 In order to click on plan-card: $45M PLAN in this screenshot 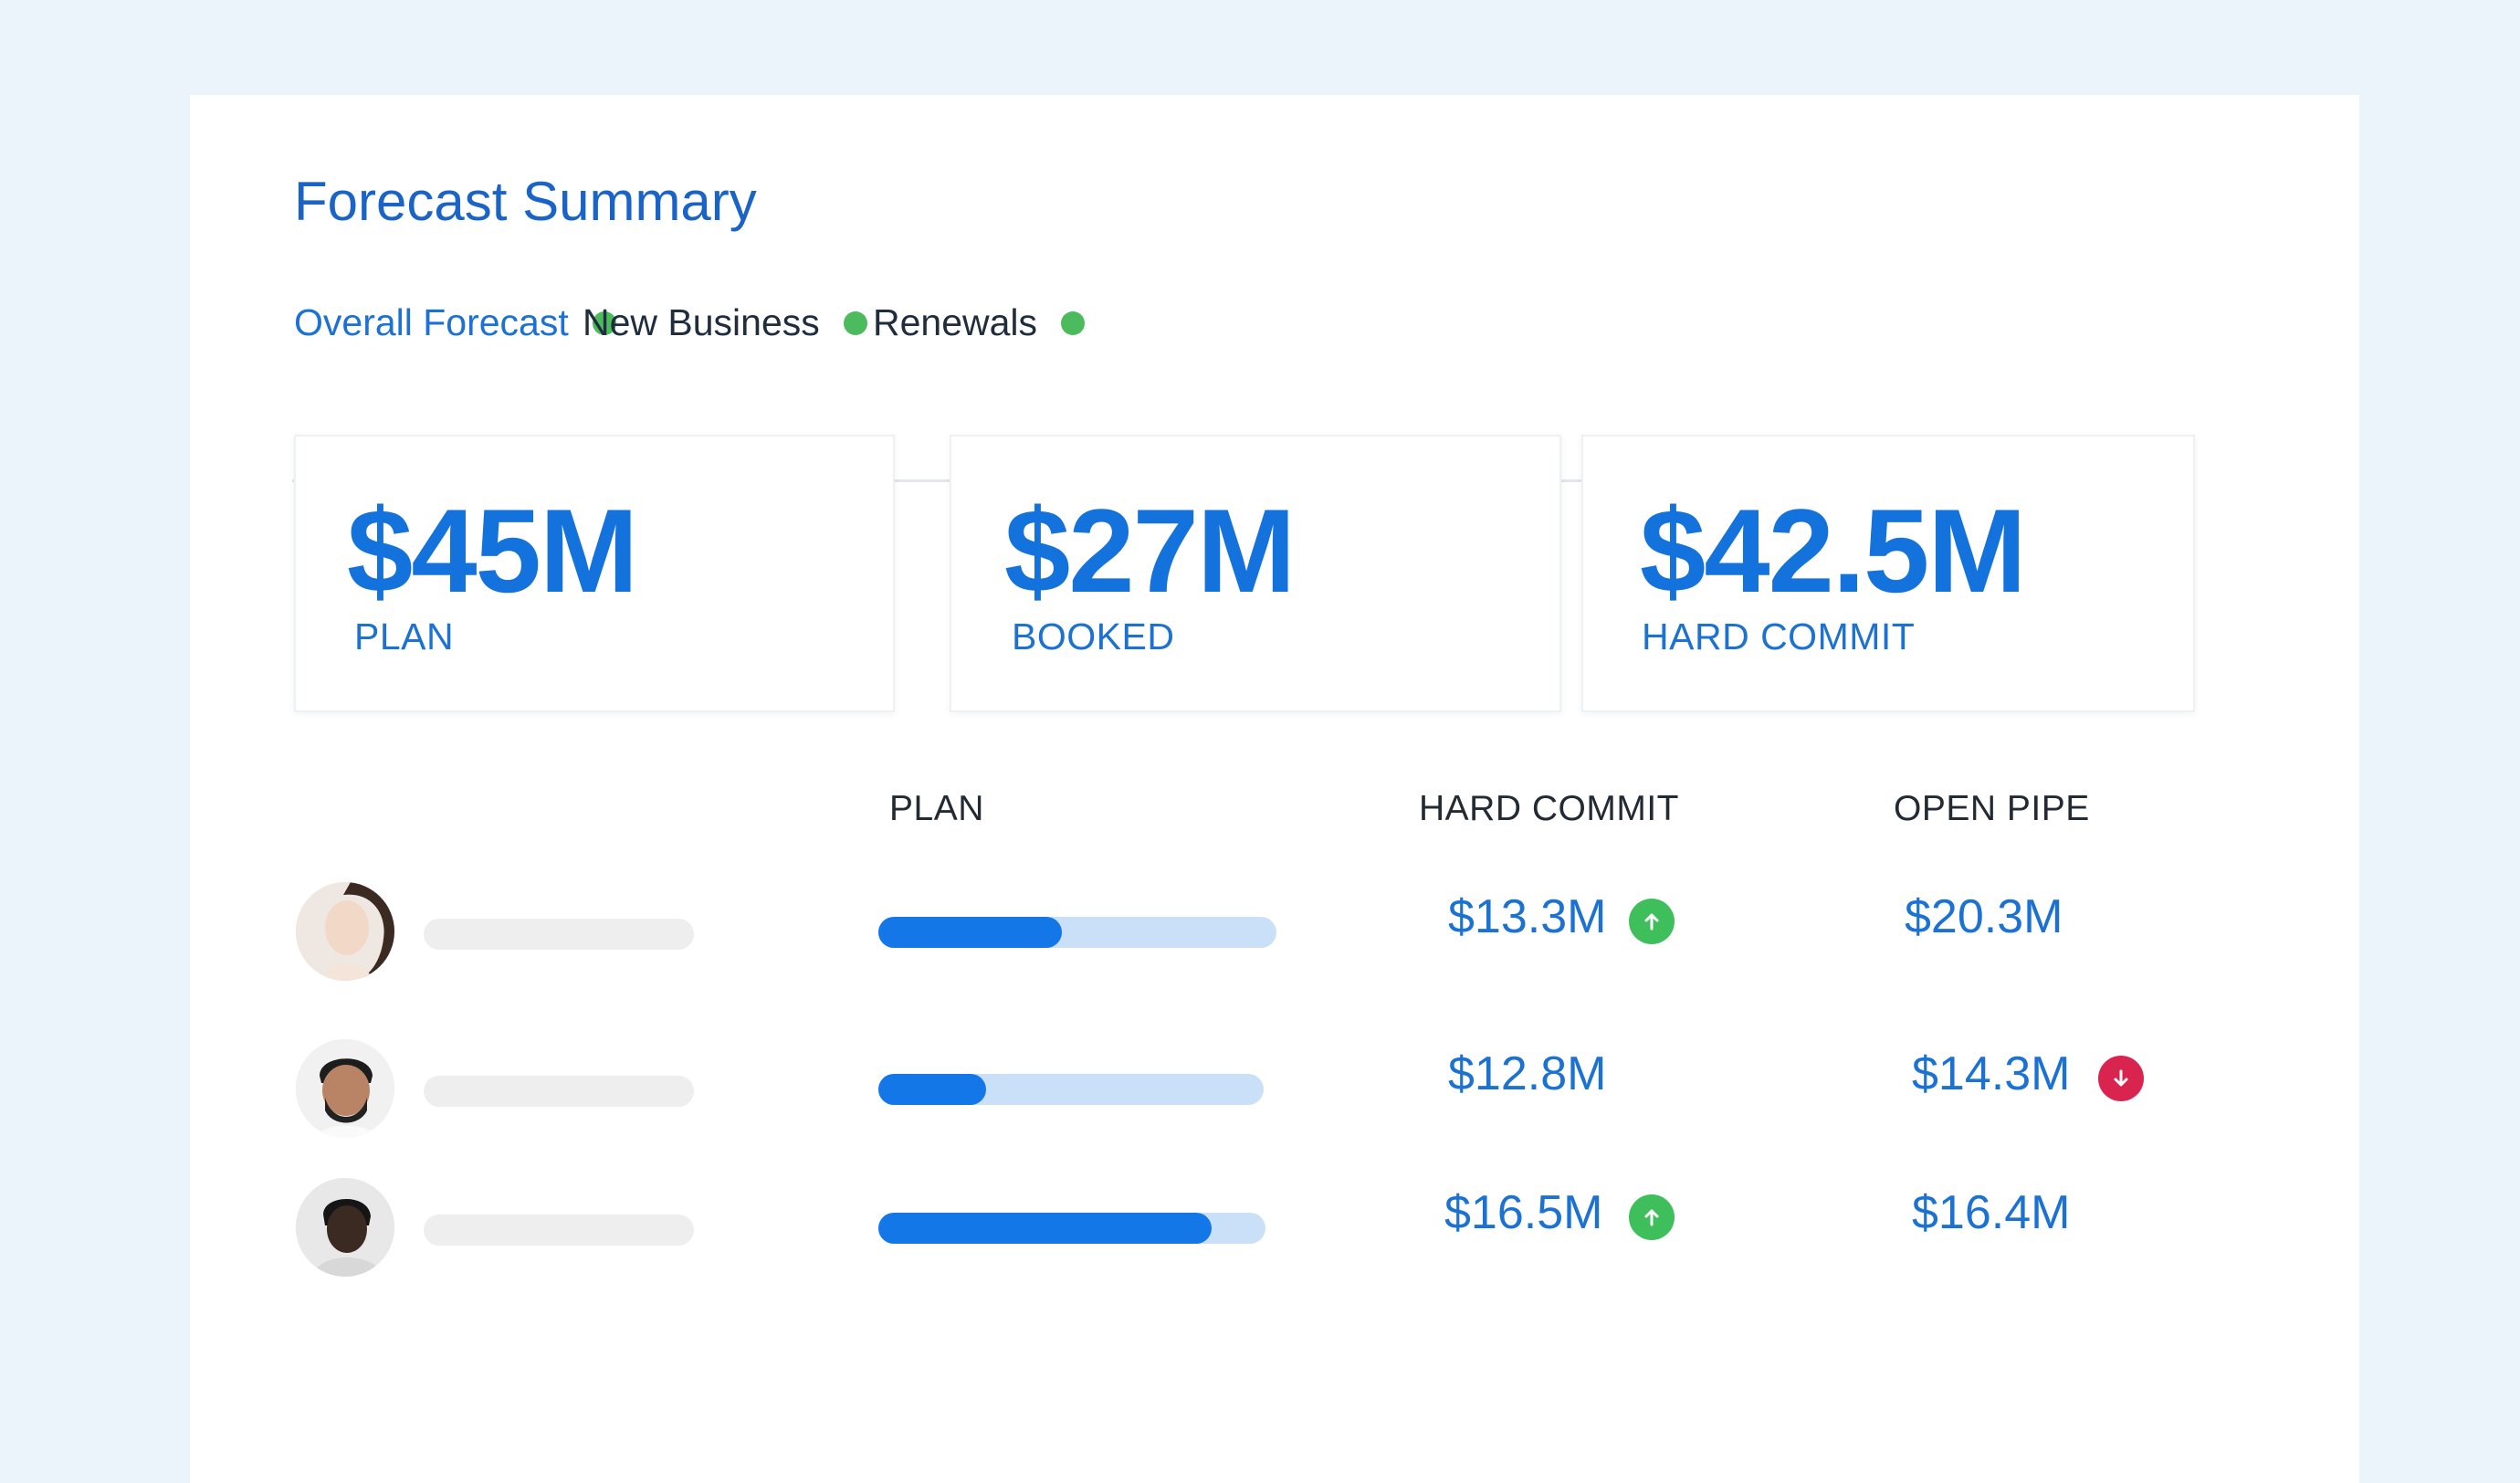, I will do `click(594, 574)`.